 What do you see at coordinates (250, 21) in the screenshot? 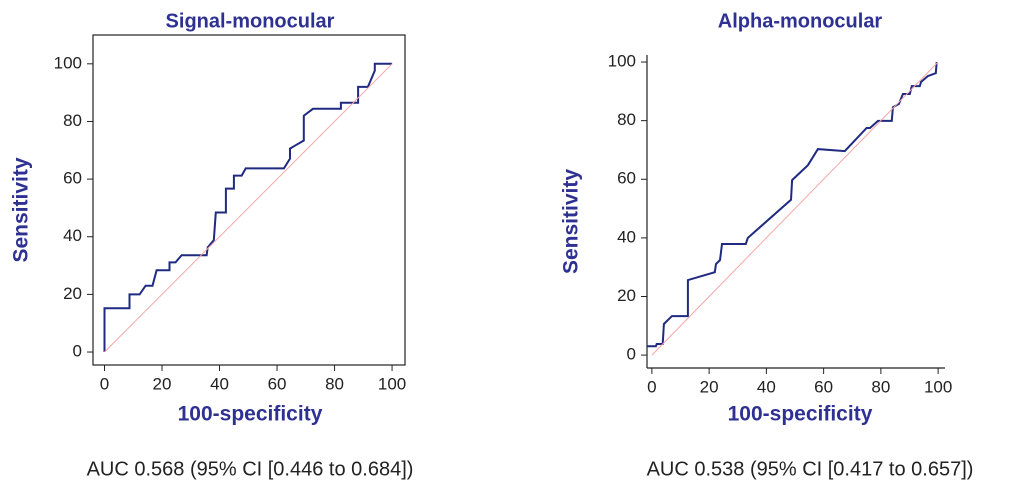
I see `chart-title: Signal-monocular` at bounding box center [250, 21].